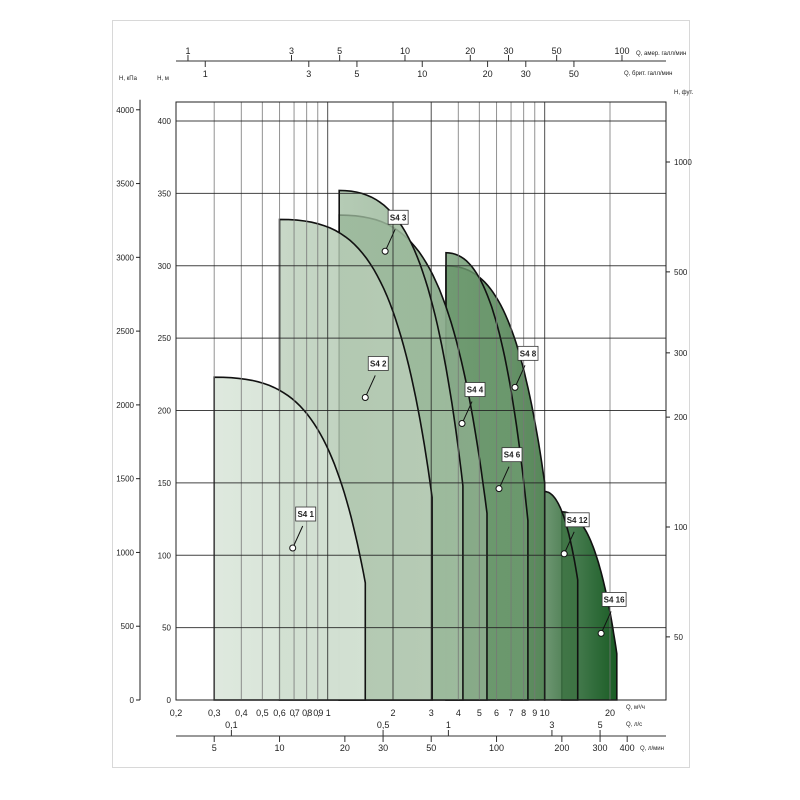  Describe the element at coordinates (125, 257) in the screenshot. I see `y-tick-label-kpa: 3000` at that location.